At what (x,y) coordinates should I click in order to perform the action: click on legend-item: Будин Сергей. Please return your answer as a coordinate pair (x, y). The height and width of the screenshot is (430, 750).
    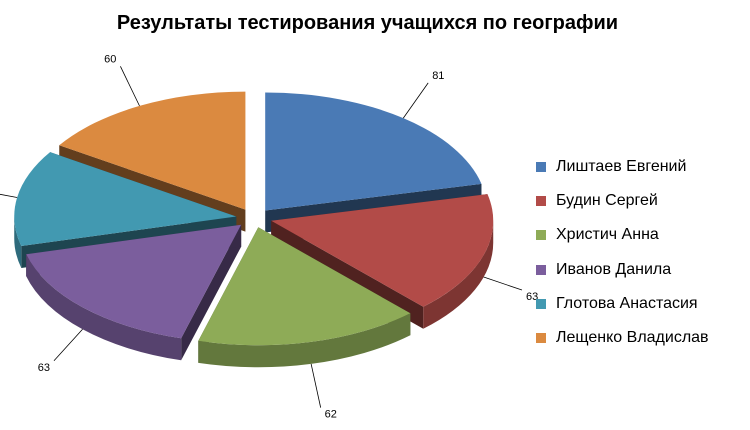
    Looking at the image, I should click on (622, 201).